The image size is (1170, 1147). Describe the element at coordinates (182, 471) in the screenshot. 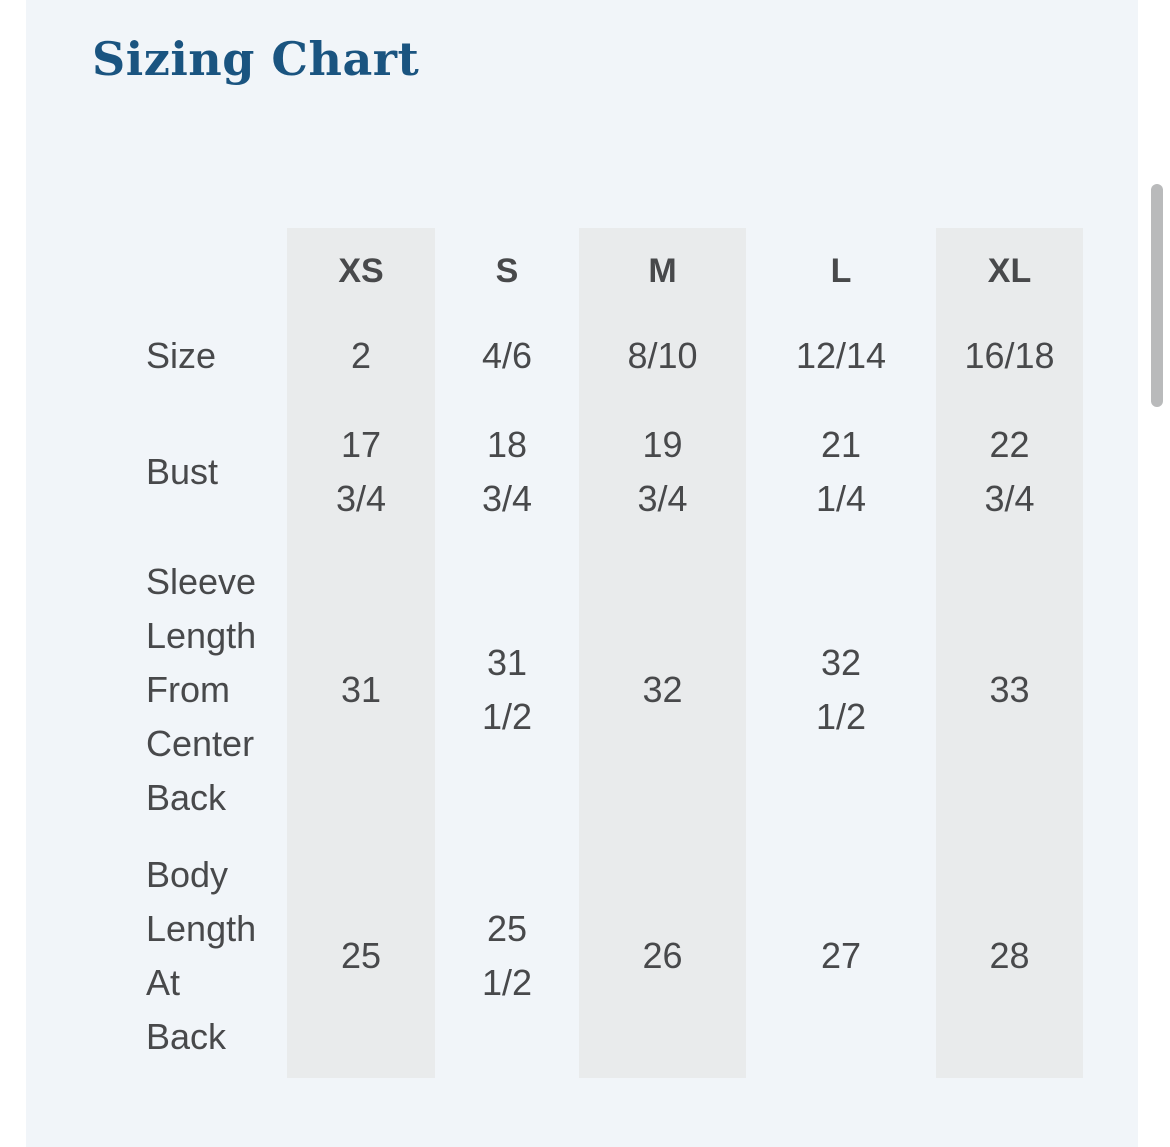

I see `row-label-bust: Bust` at that location.